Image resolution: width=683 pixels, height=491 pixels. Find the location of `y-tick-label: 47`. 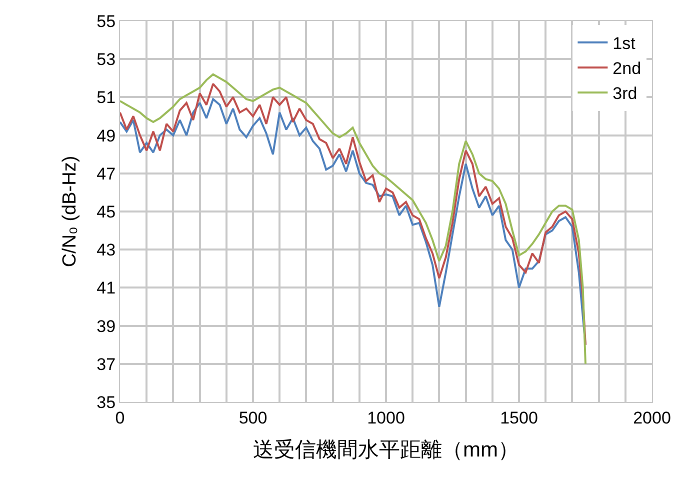

y-tick-label: 47 is located at coordinates (106, 174).